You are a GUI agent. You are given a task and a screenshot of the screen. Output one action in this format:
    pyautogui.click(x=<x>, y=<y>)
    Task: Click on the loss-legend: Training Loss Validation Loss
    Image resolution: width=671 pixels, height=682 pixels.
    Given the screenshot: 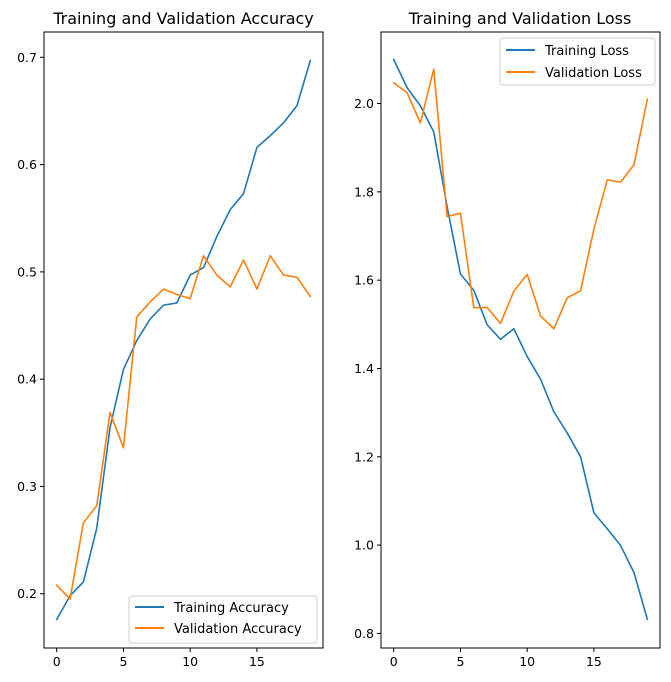 What is the action you would take?
    pyautogui.click(x=577, y=61)
    